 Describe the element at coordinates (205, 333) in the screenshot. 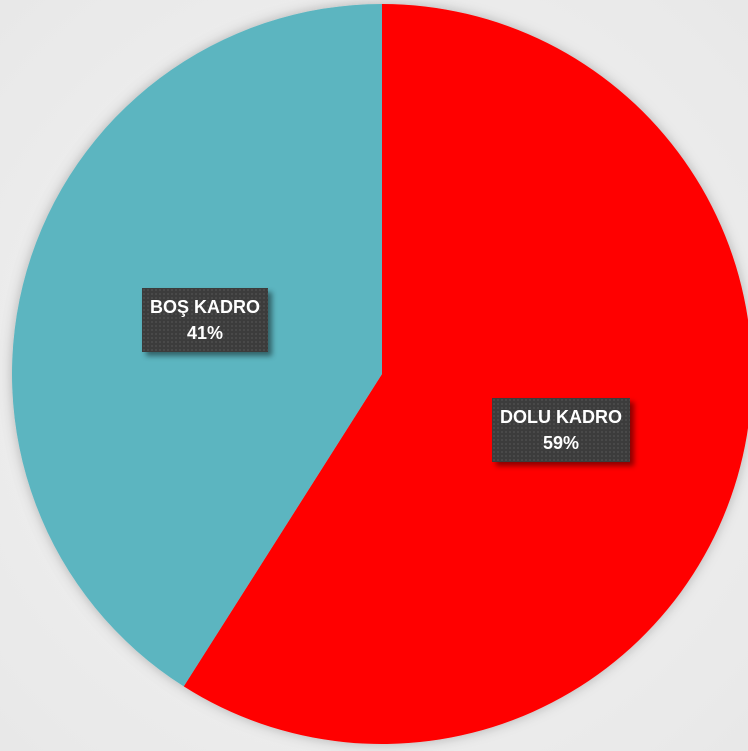

I see `slice-percent-label: 41%` at that location.